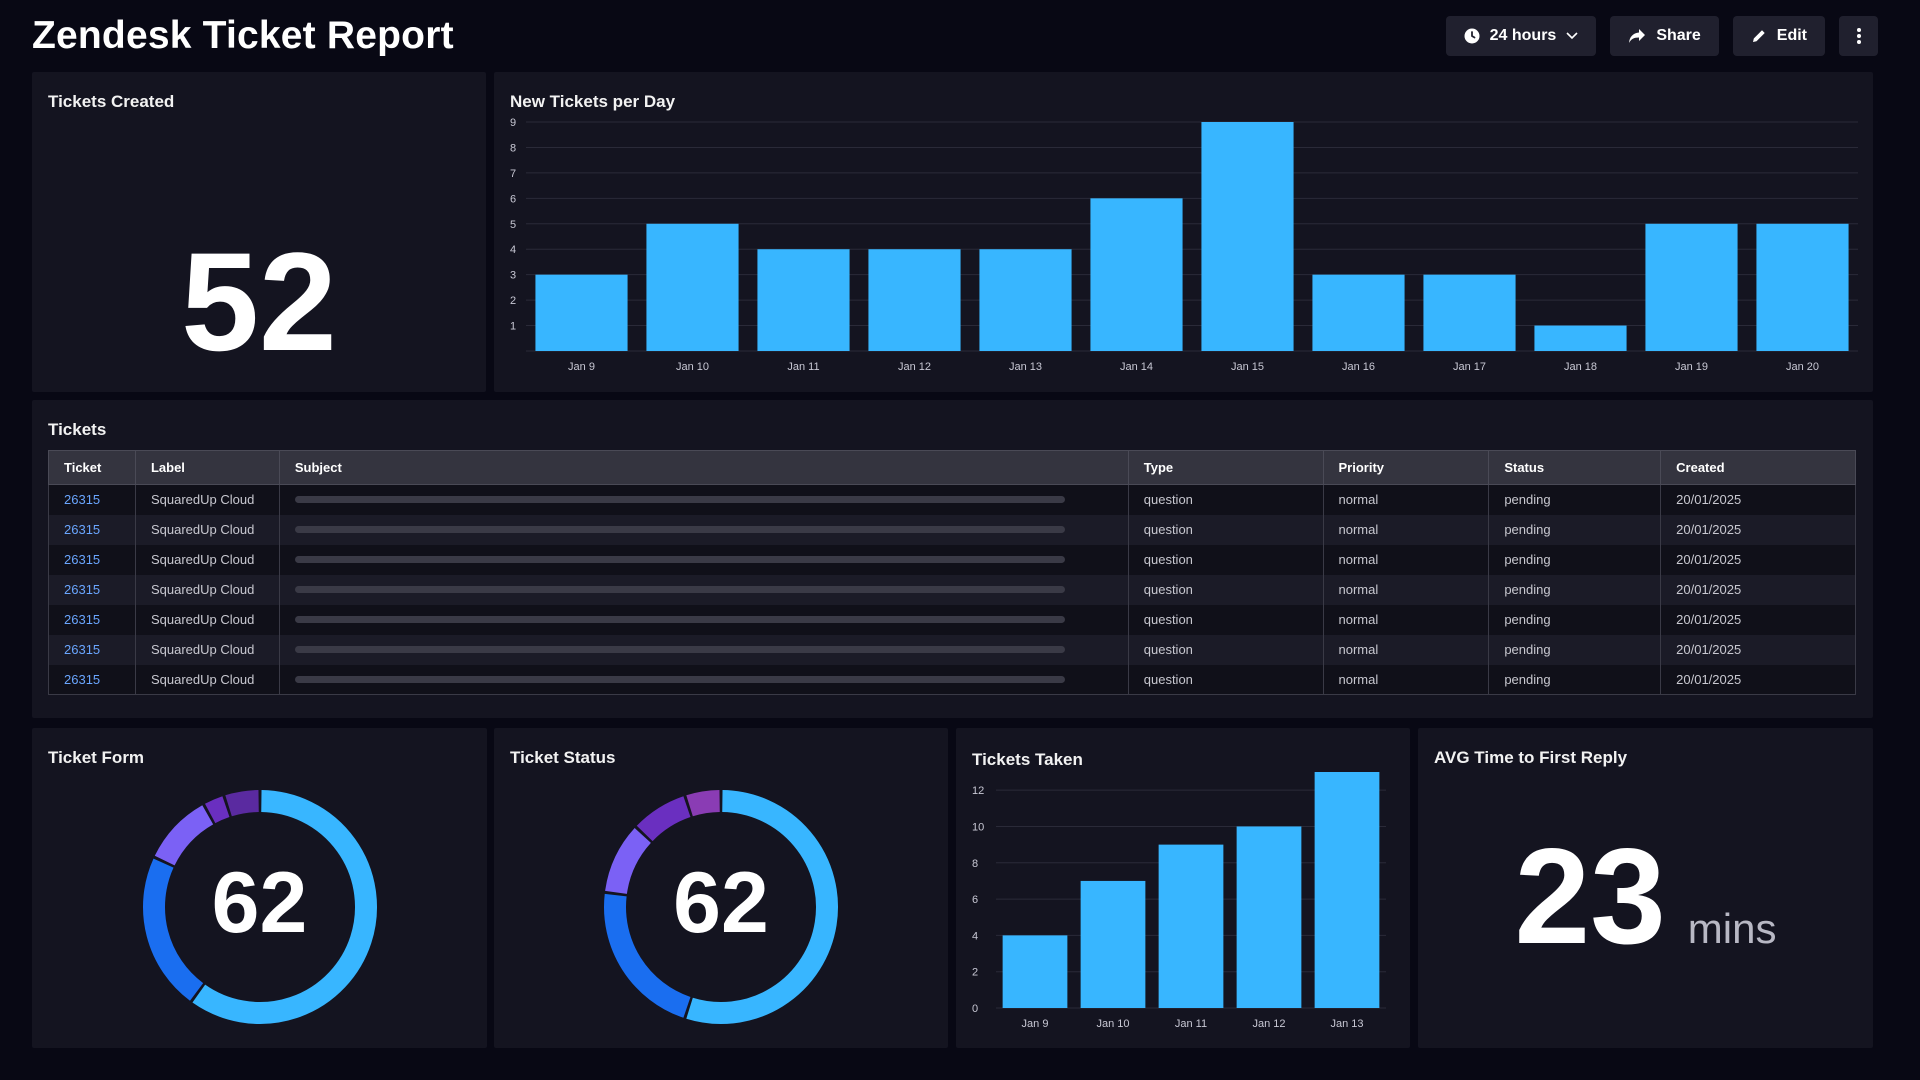 This screenshot has height=1080, width=1920. What do you see at coordinates (1225, 467) in the screenshot?
I see `column-header-type: Type` at bounding box center [1225, 467].